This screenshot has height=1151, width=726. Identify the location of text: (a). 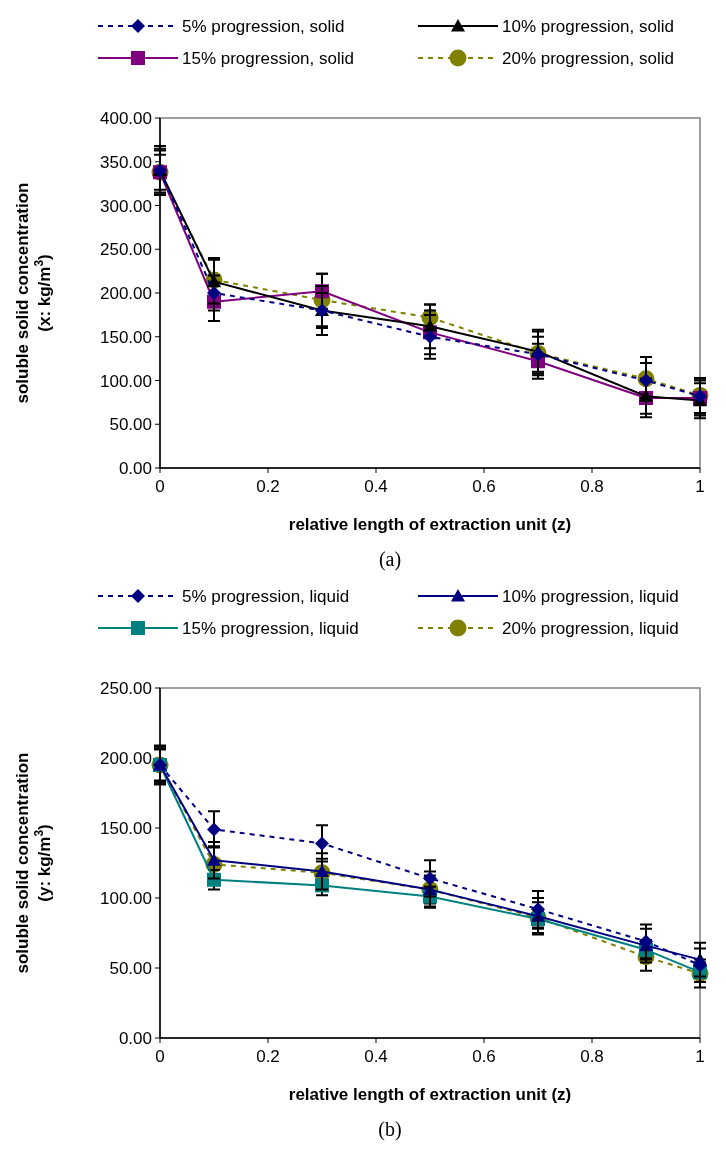
(390, 559).